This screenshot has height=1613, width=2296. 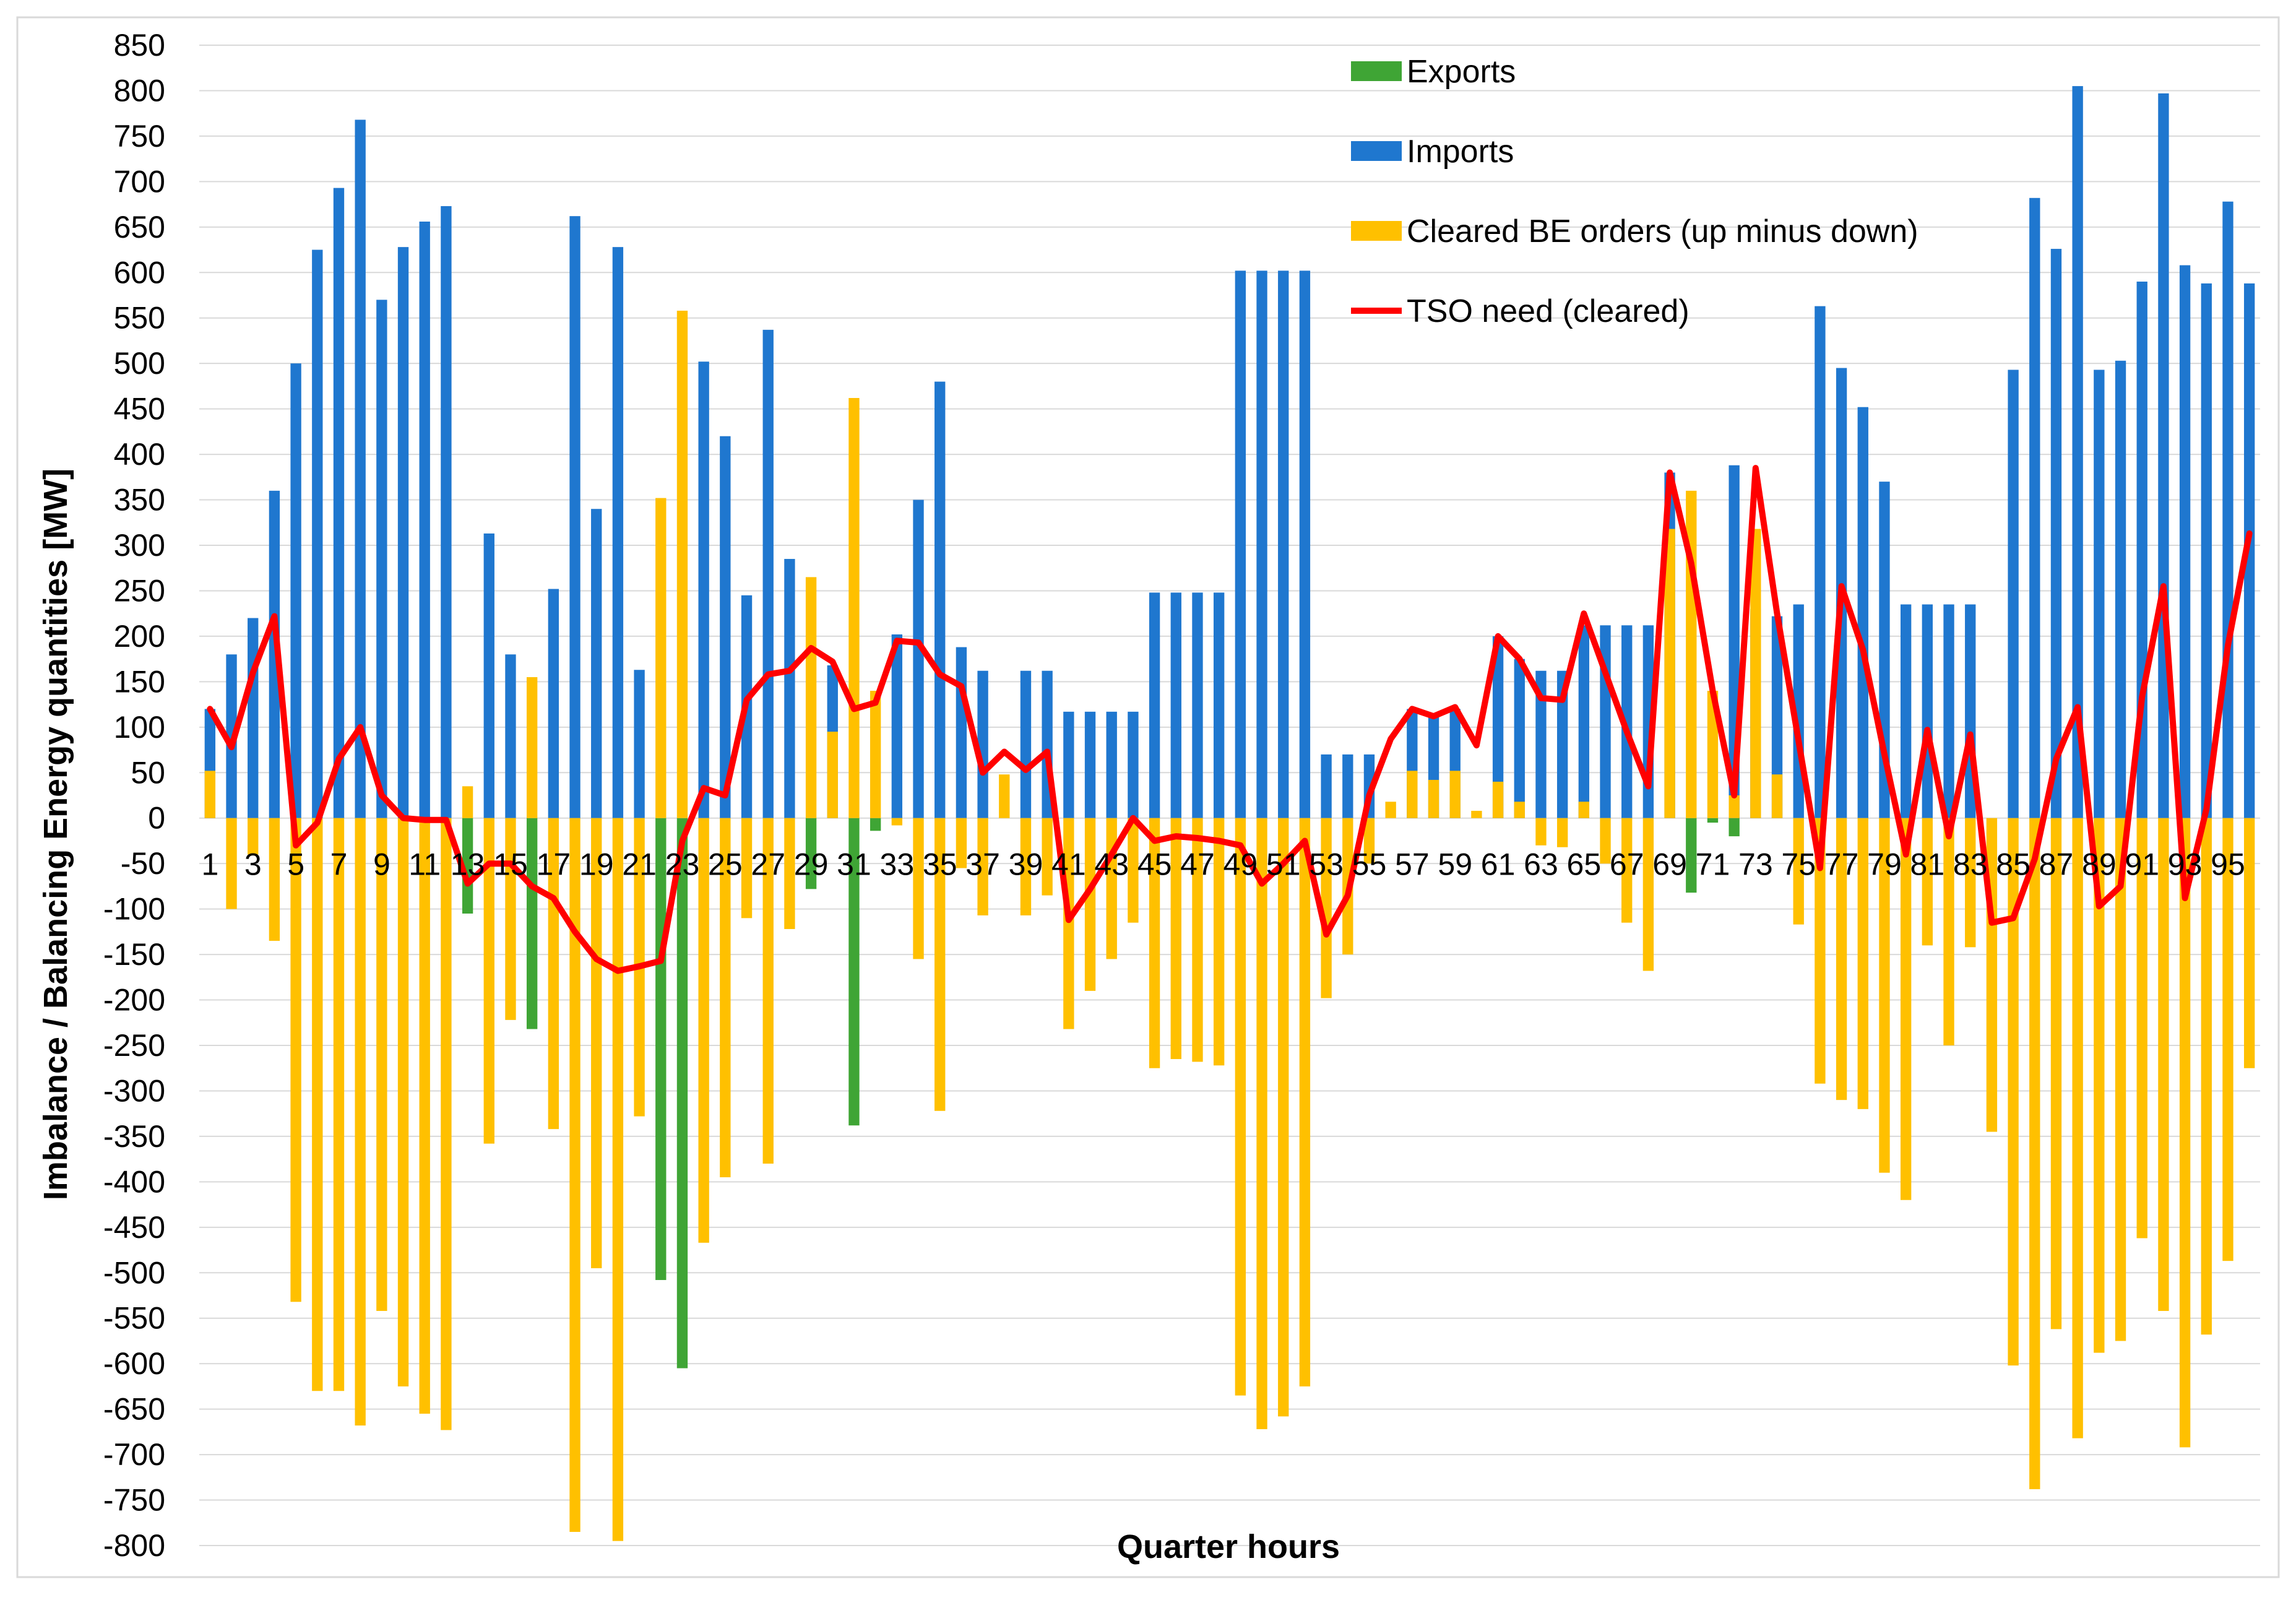 I want to click on x-tick-label: 35, so click(x=940, y=865).